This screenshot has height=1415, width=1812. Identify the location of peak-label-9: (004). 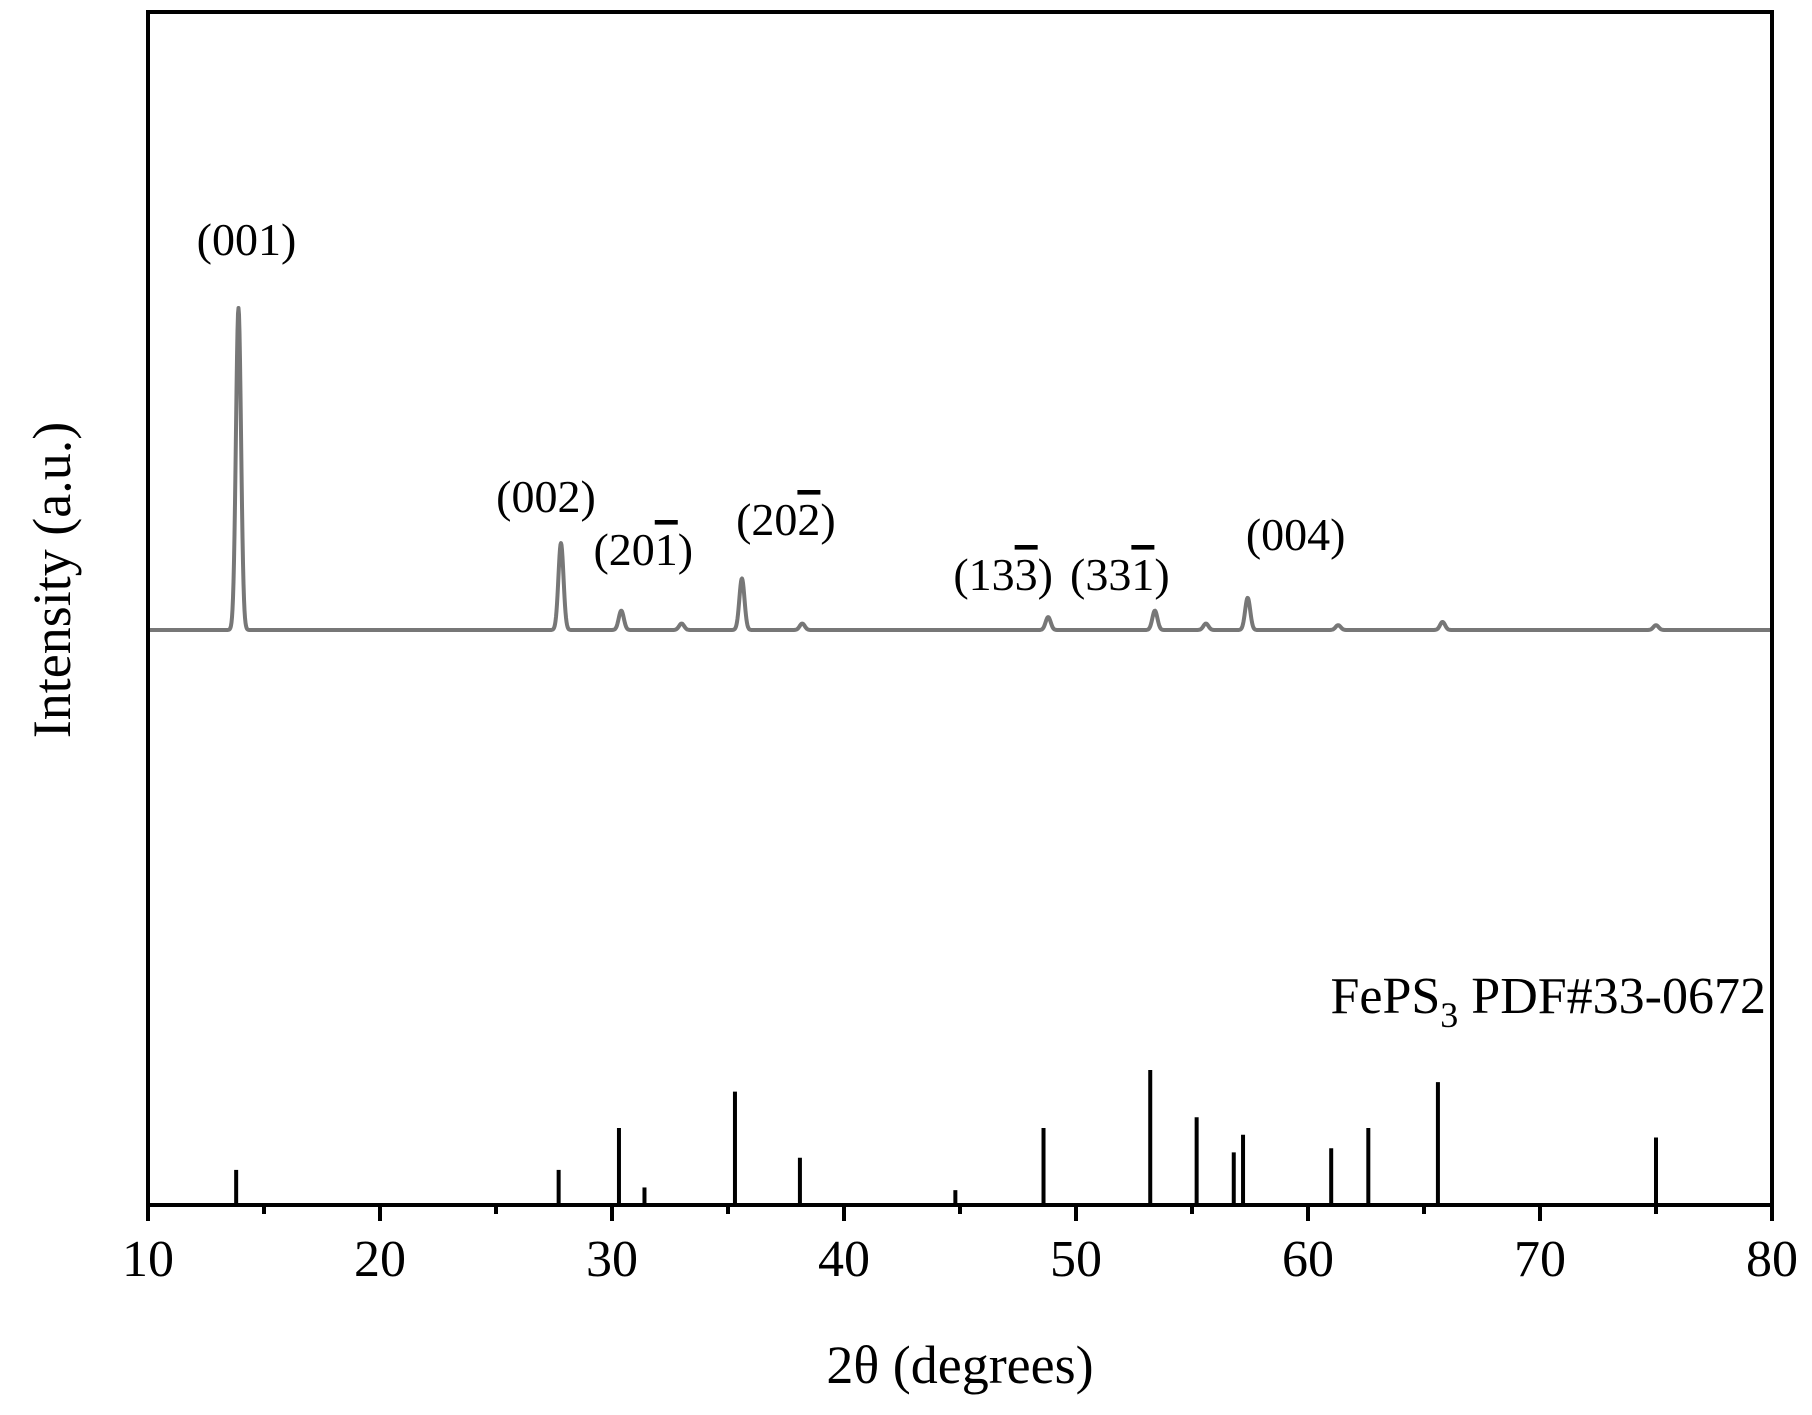
(1296, 534).